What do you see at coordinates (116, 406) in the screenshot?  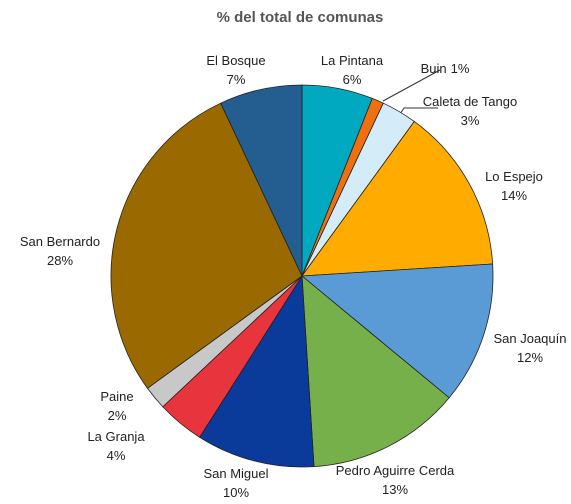 I see `slice-label: Paine 2%` at bounding box center [116, 406].